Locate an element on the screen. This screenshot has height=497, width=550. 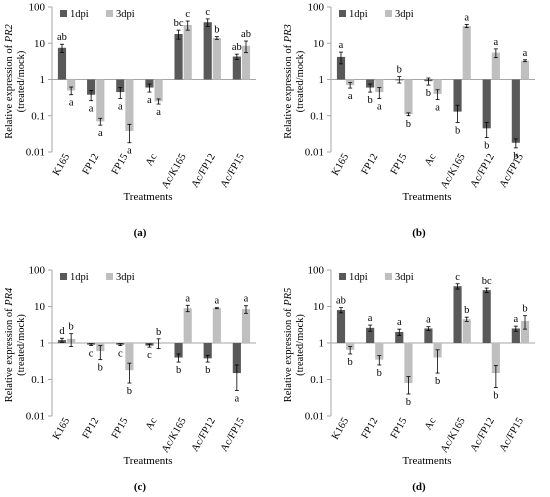
y-axis-title-line2: (treated/mock) is located at coordinates (21, 345).